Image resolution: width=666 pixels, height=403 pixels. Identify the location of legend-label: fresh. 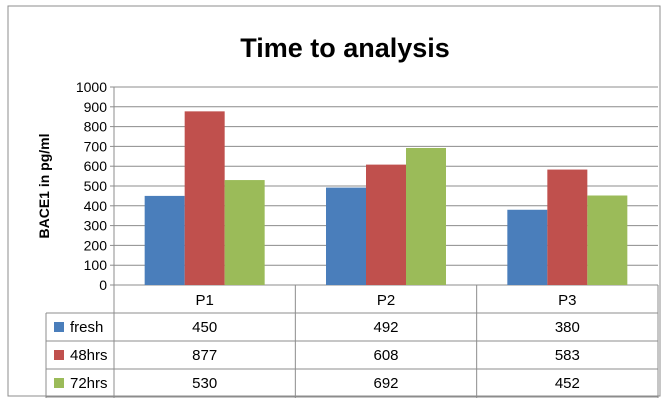
(86, 327).